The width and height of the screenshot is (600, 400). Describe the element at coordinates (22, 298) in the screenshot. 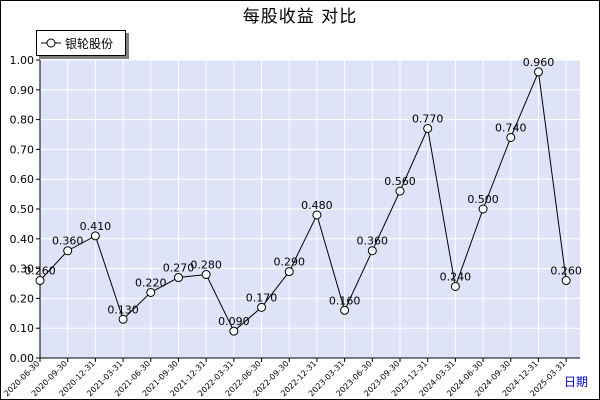

I see `y-tick-label: 0.20` at that location.